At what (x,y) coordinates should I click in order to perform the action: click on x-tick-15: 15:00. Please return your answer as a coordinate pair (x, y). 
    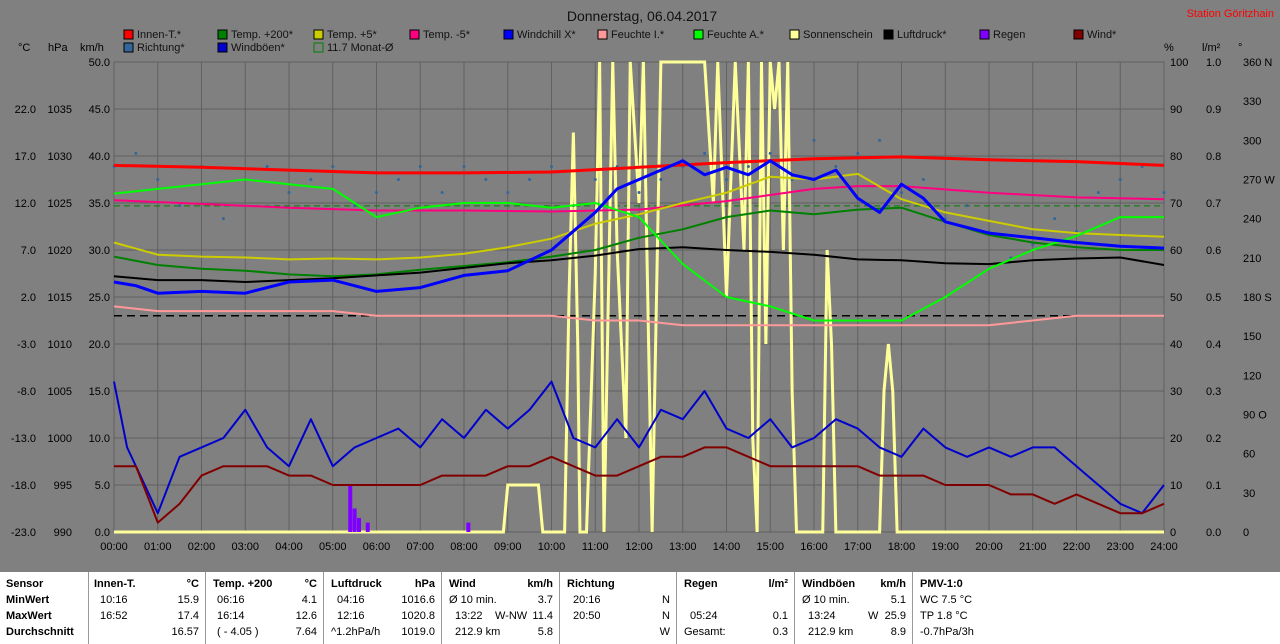
    Looking at the image, I should click on (770, 547).